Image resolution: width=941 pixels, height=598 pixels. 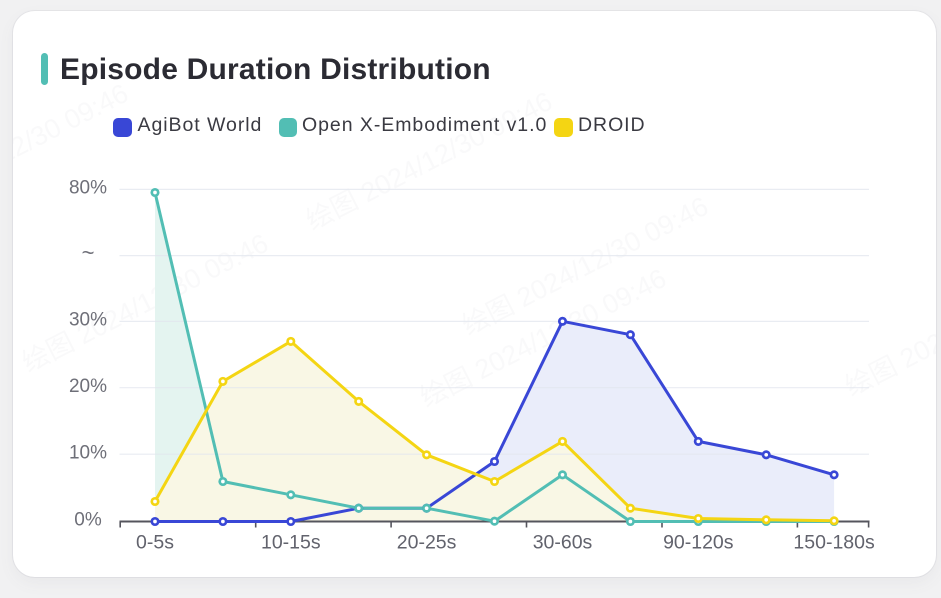 I want to click on svg-text: 30-60s, so click(x=563, y=542).